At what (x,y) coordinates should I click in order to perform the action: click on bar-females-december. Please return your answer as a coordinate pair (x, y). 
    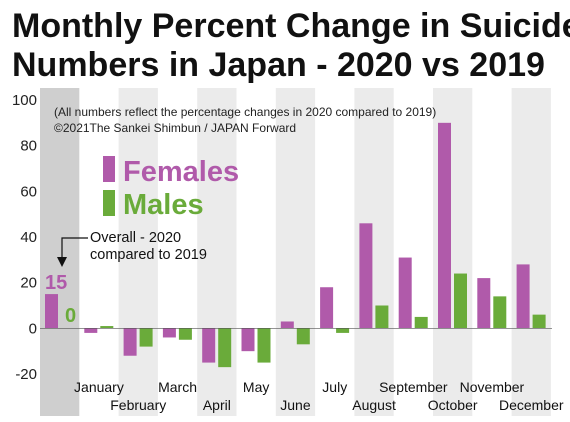
    Looking at the image, I should click on (523, 296).